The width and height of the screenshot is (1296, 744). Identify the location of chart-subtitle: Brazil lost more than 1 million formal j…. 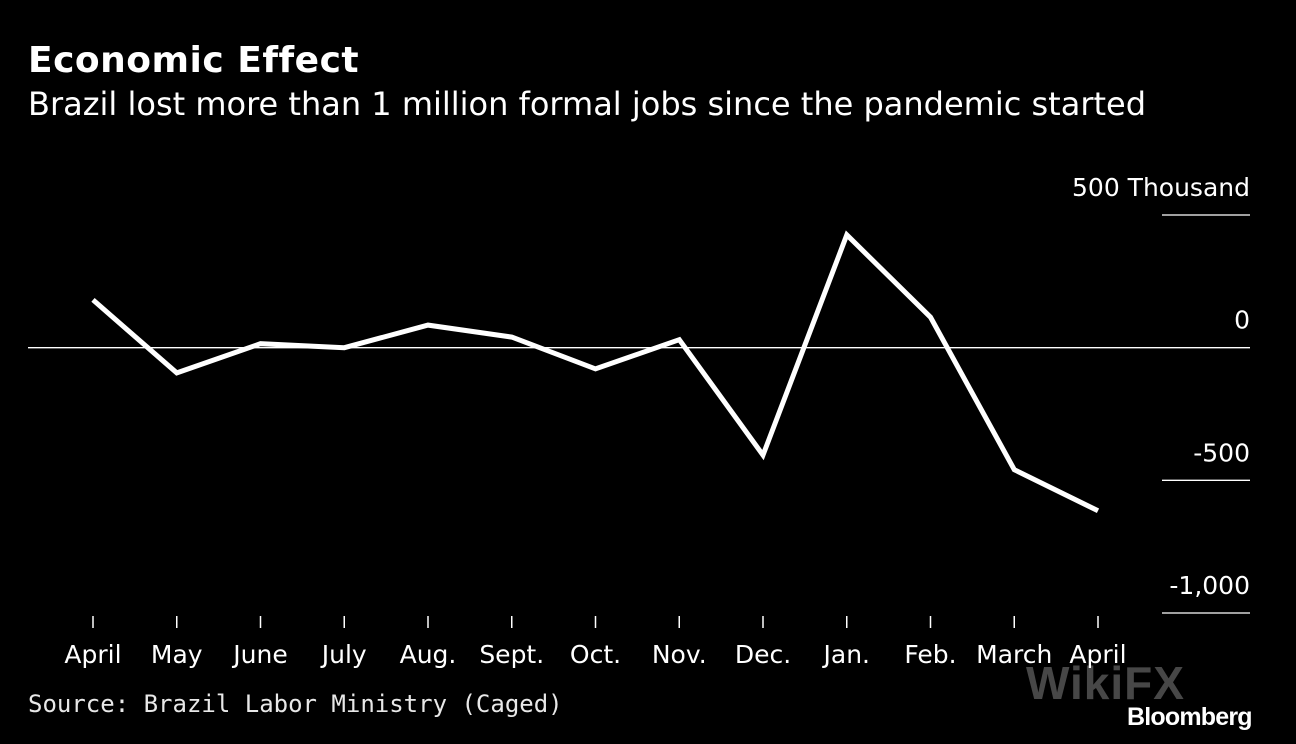
(587, 104).